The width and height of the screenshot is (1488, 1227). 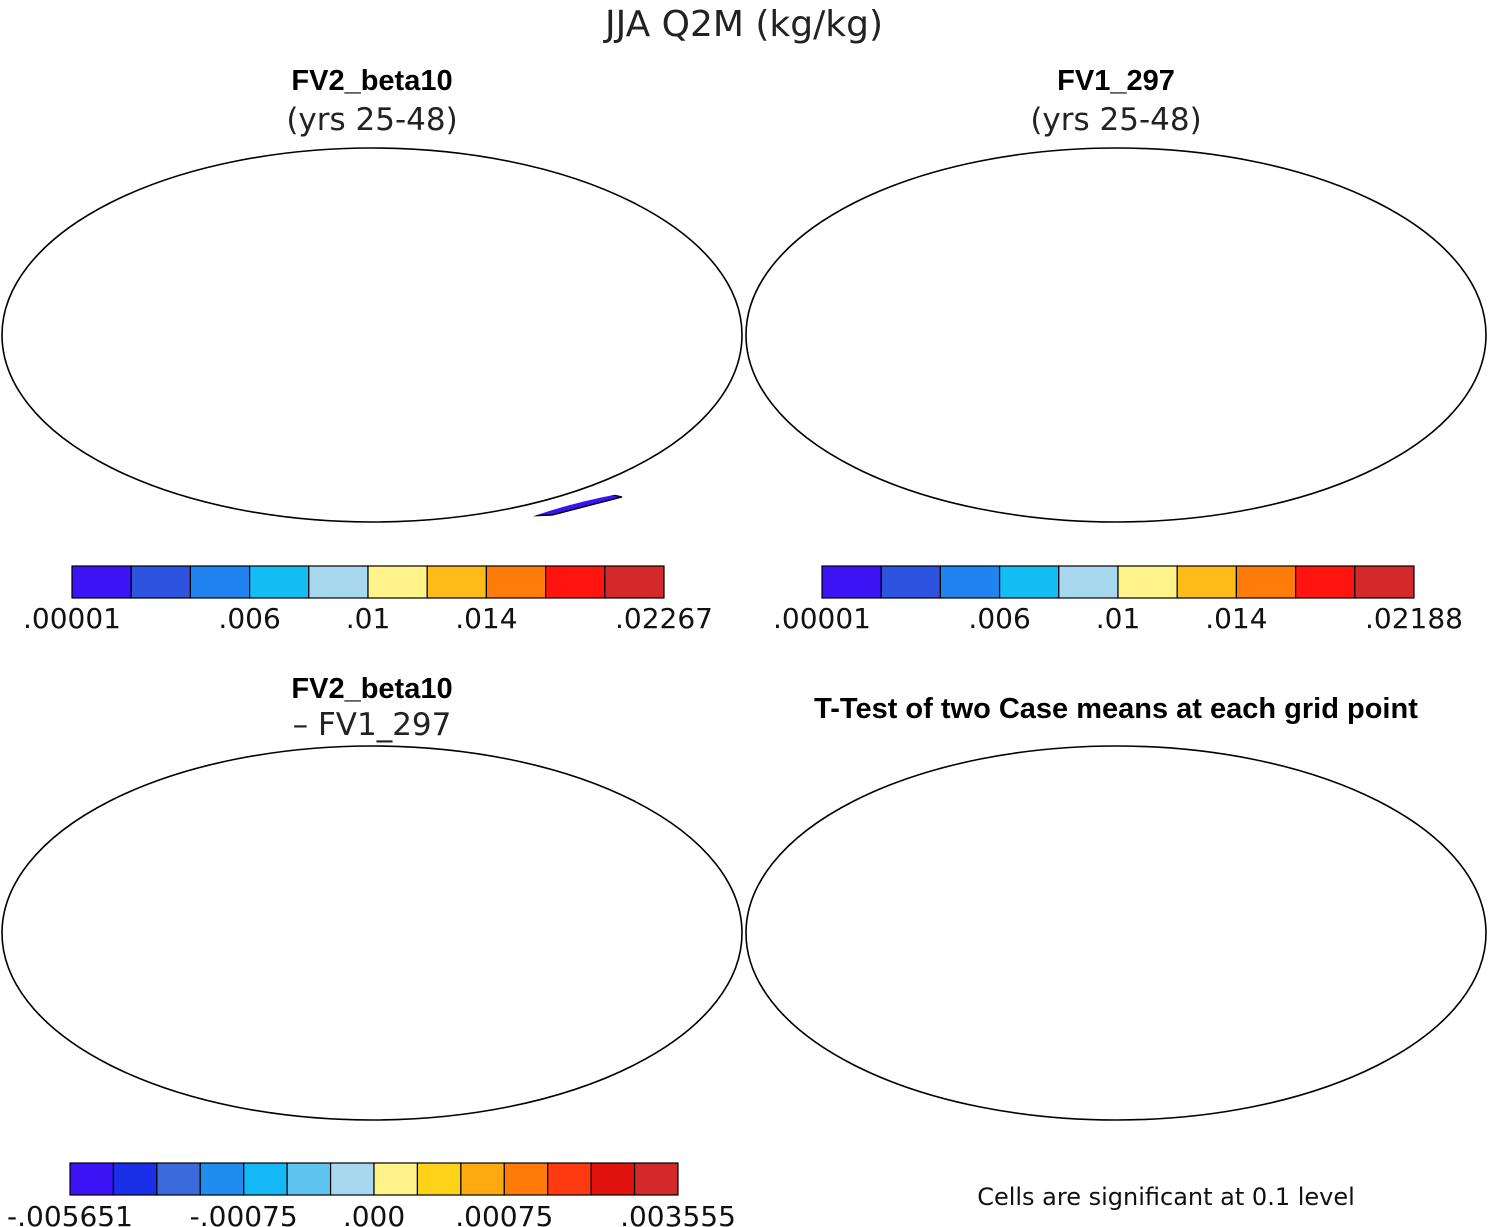 What do you see at coordinates (244, 1213) in the screenshot?
I see `colorbar-tick-label: -.00075` at bounding box center [244, 1213].